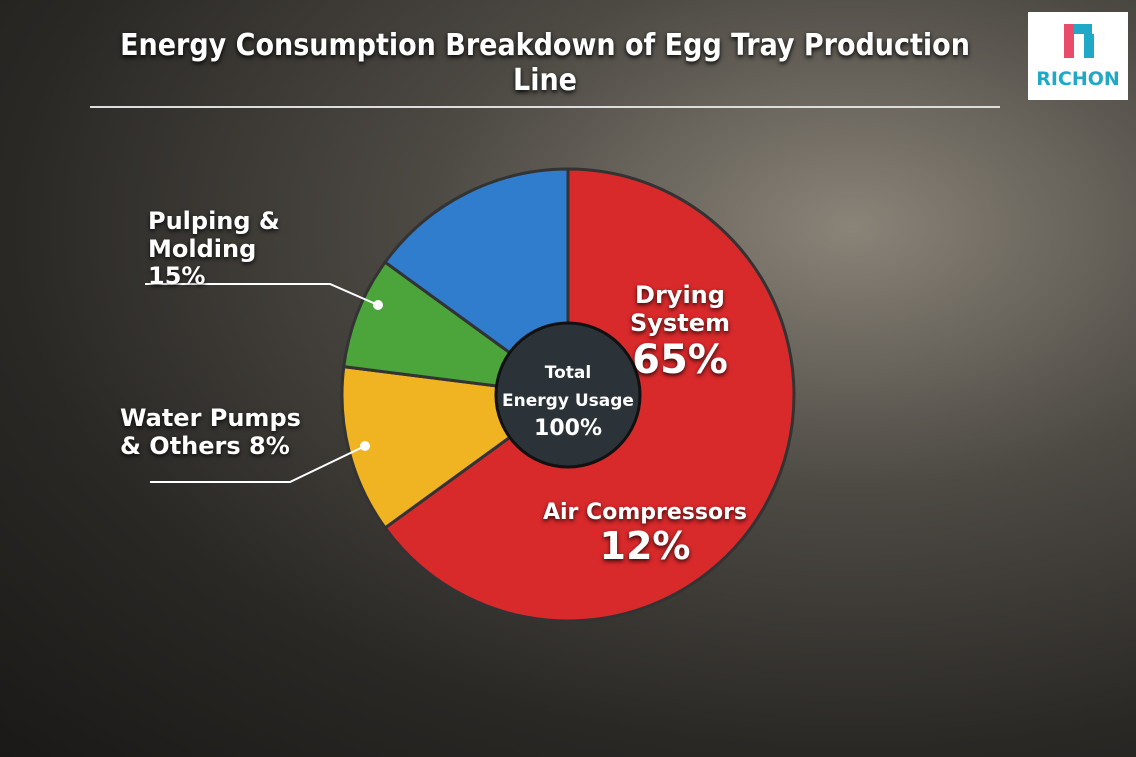 The width and height of the screenshot is (1136, 757). I want to click on center-text: Total, so click(568, 373).